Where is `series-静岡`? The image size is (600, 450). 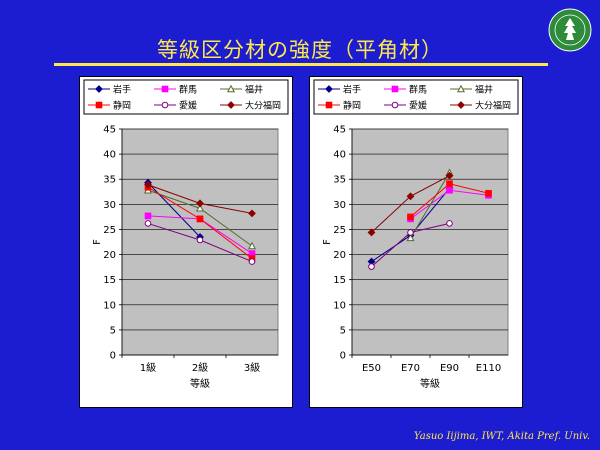 series-静岡 is located at coordinates (449, 200).